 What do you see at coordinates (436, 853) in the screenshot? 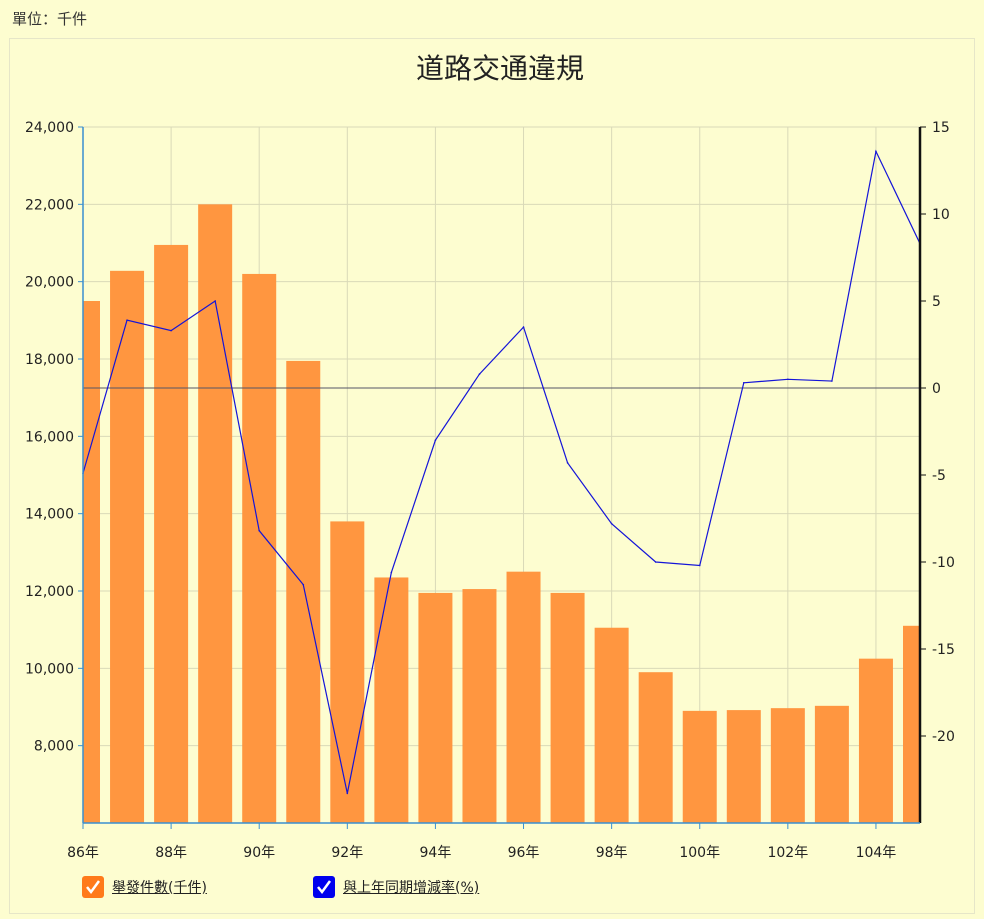
I see `x-tick-label: 94年` at bounding box center [436, 853].